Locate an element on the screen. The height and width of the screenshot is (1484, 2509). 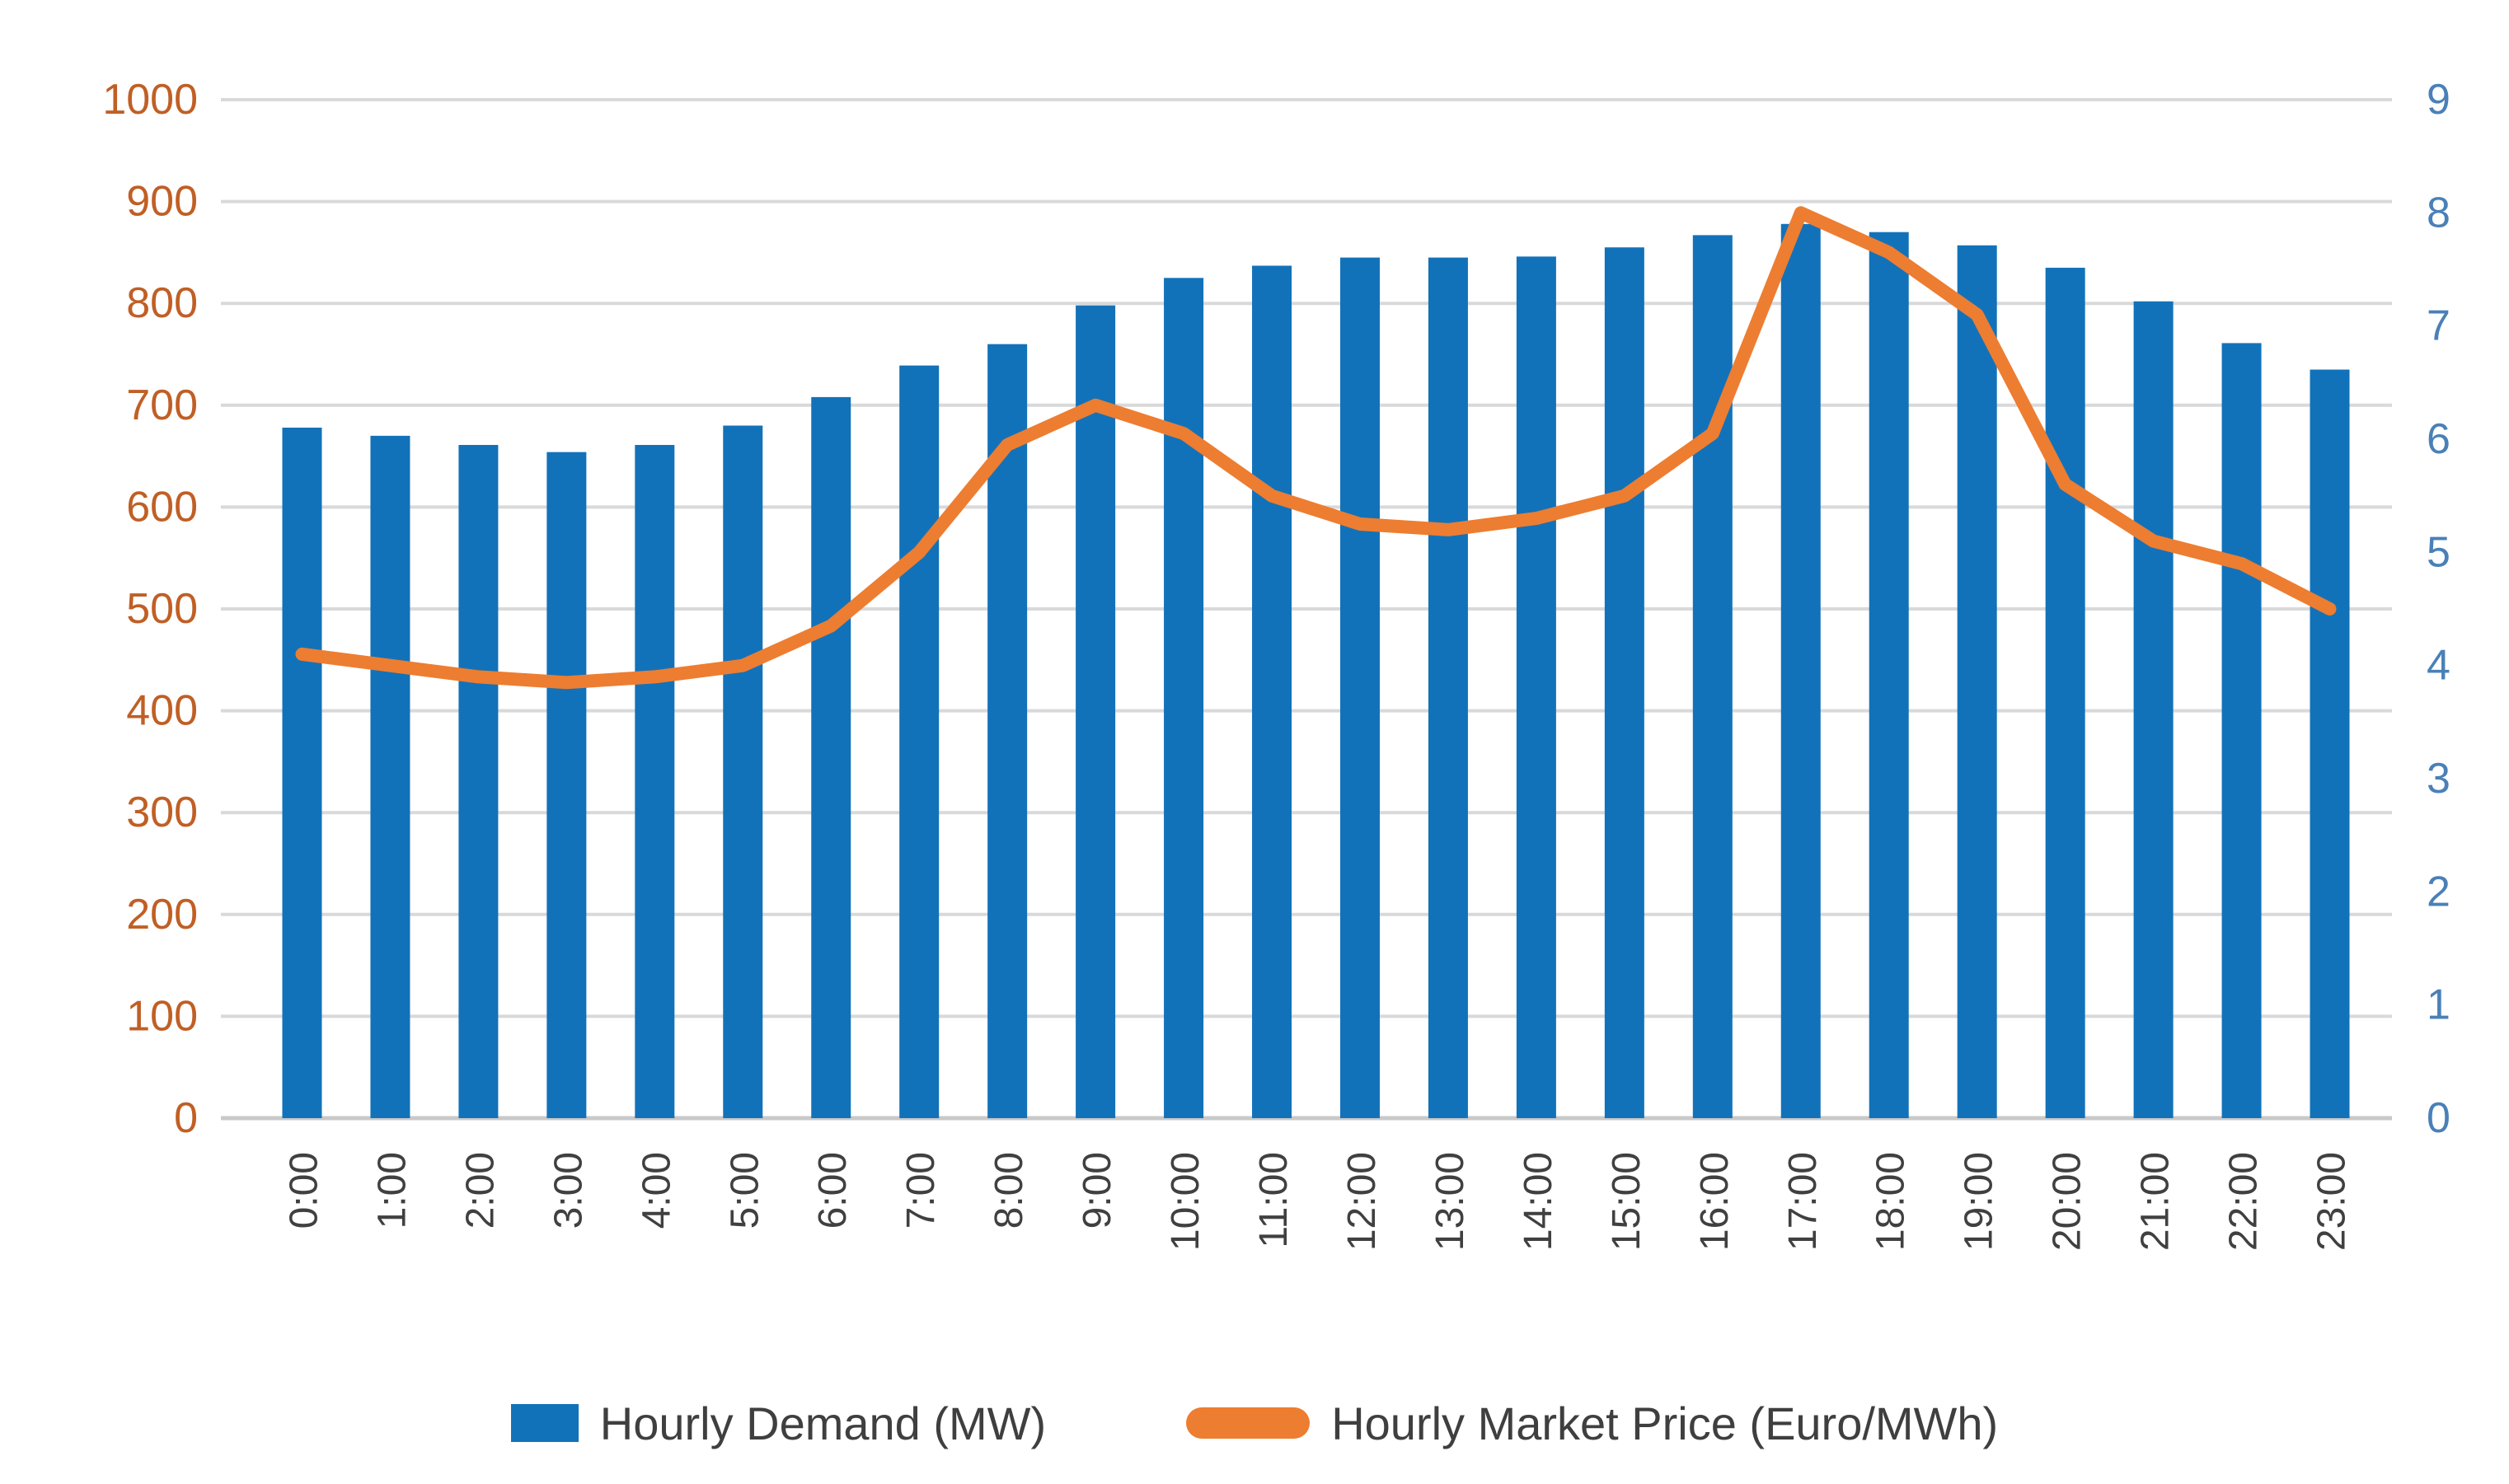
legend-demand-label: Hourly Demand (MW) is located at coordinates (823, 1423).